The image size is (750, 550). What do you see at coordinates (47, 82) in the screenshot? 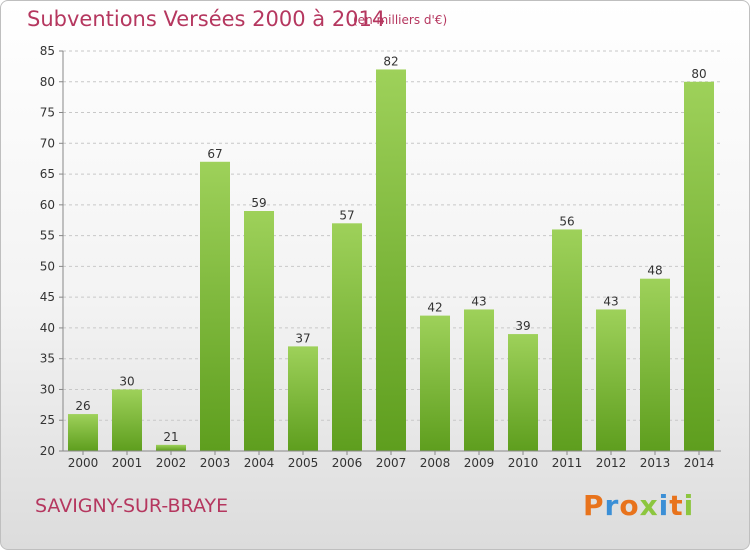
I see `y-tick-label: 80` at bounding box center [47, 82].